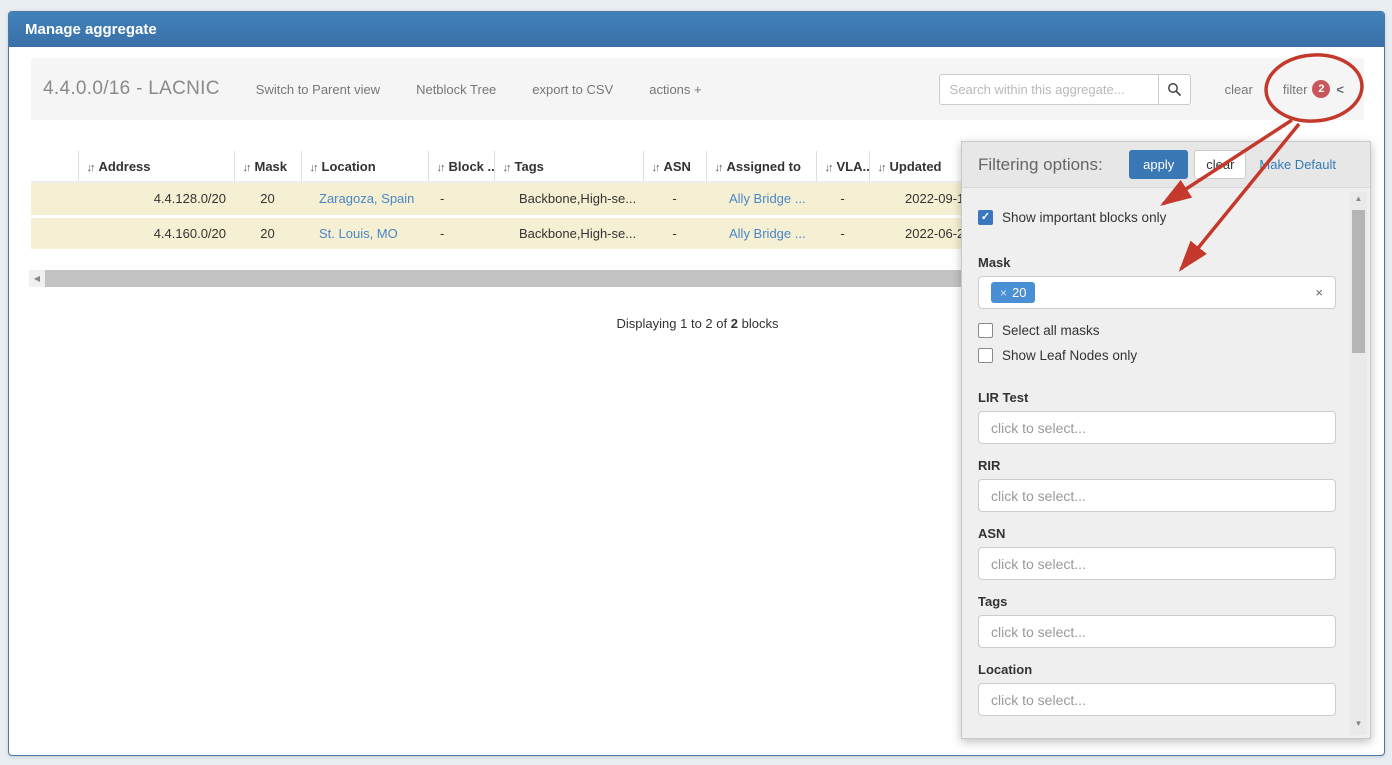 The height and width of the screenshot is (765, 1392). Describe the element at coordinates (989, 465) in the screenshot. I see `rir-label: RIR` at that location.